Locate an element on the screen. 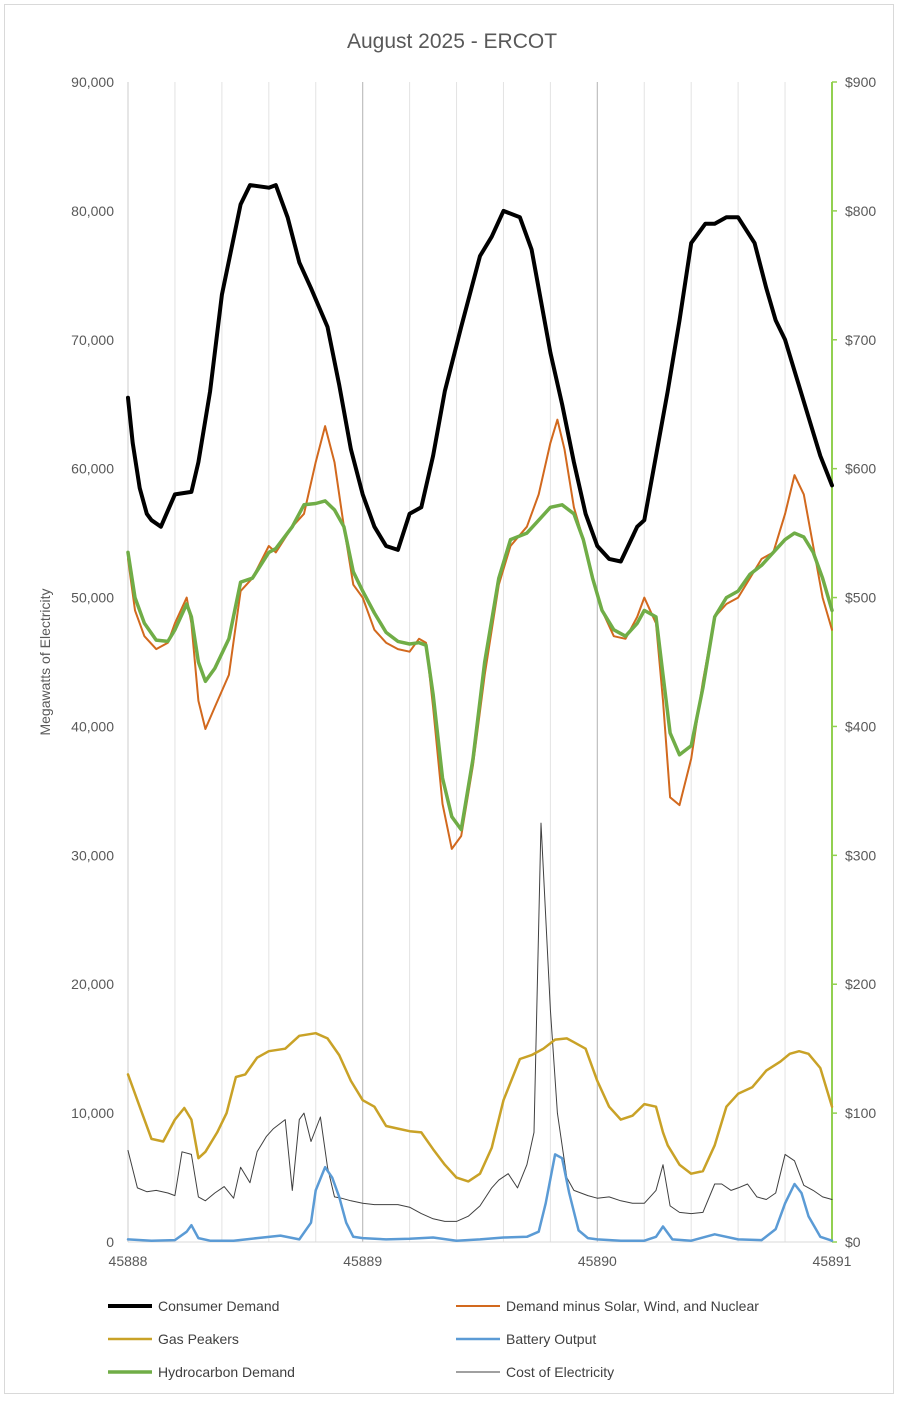 The height and width of the screenshot is (1404, 902). y-tick-label-right: $0 is located at coordinates (853, 1242).